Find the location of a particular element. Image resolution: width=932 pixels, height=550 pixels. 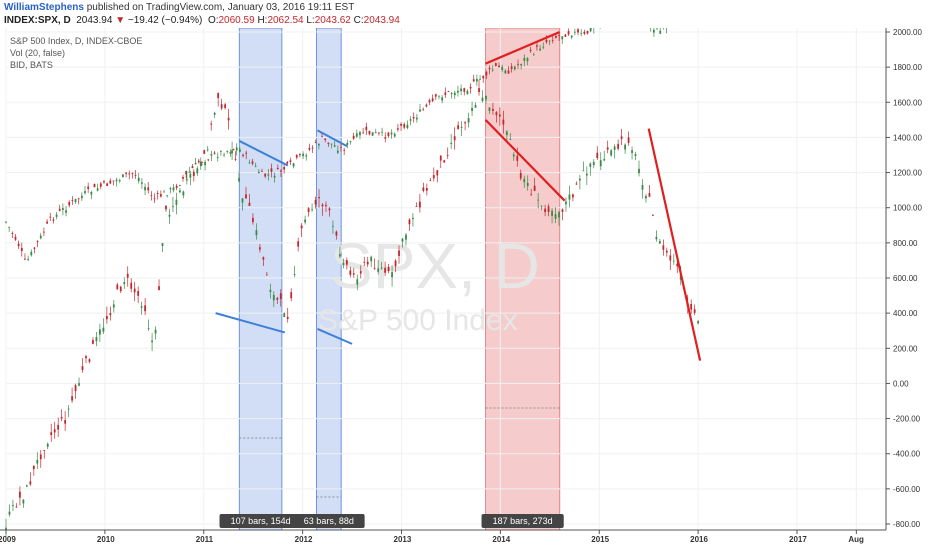

x-tick-label: 2016 is located at coordinates (699, 539).